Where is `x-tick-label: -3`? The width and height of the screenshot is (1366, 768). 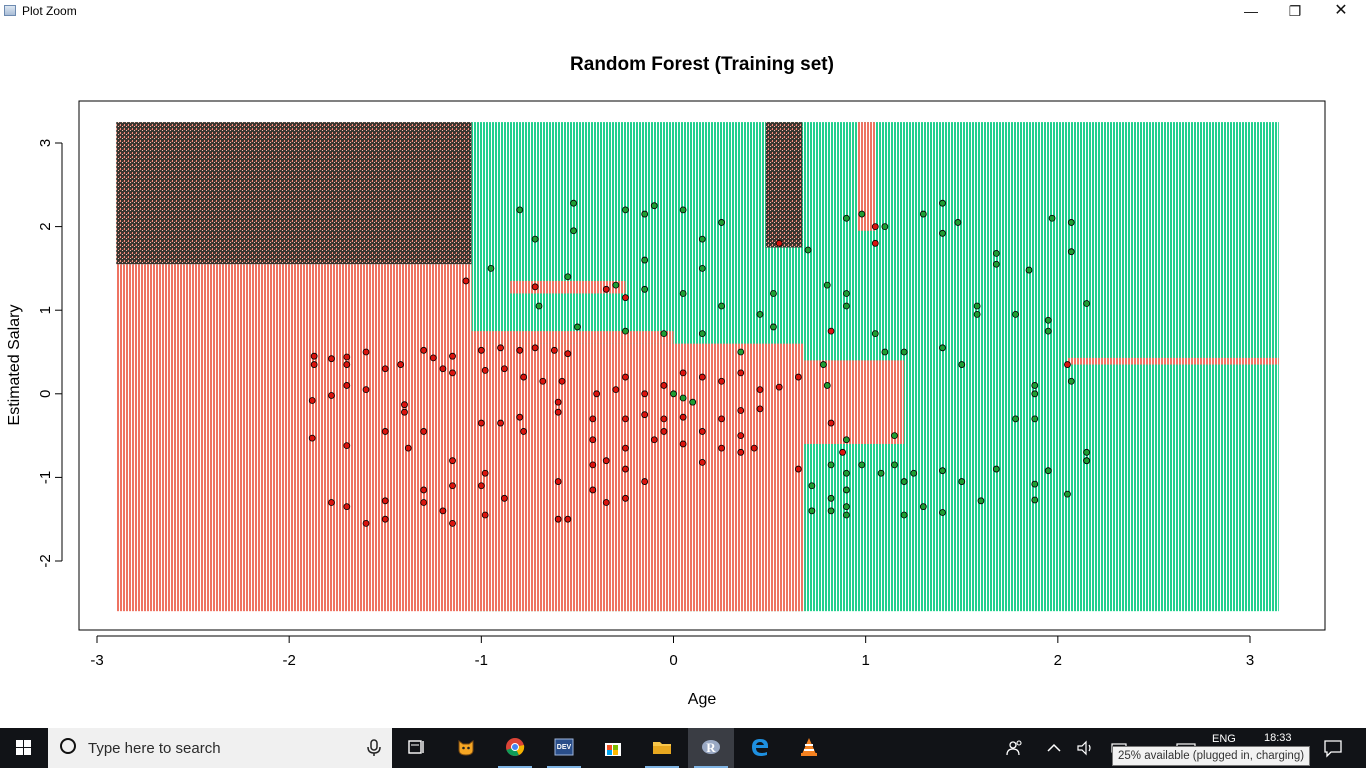
x-tick-label: -3 is located at coordinates (96, 660).